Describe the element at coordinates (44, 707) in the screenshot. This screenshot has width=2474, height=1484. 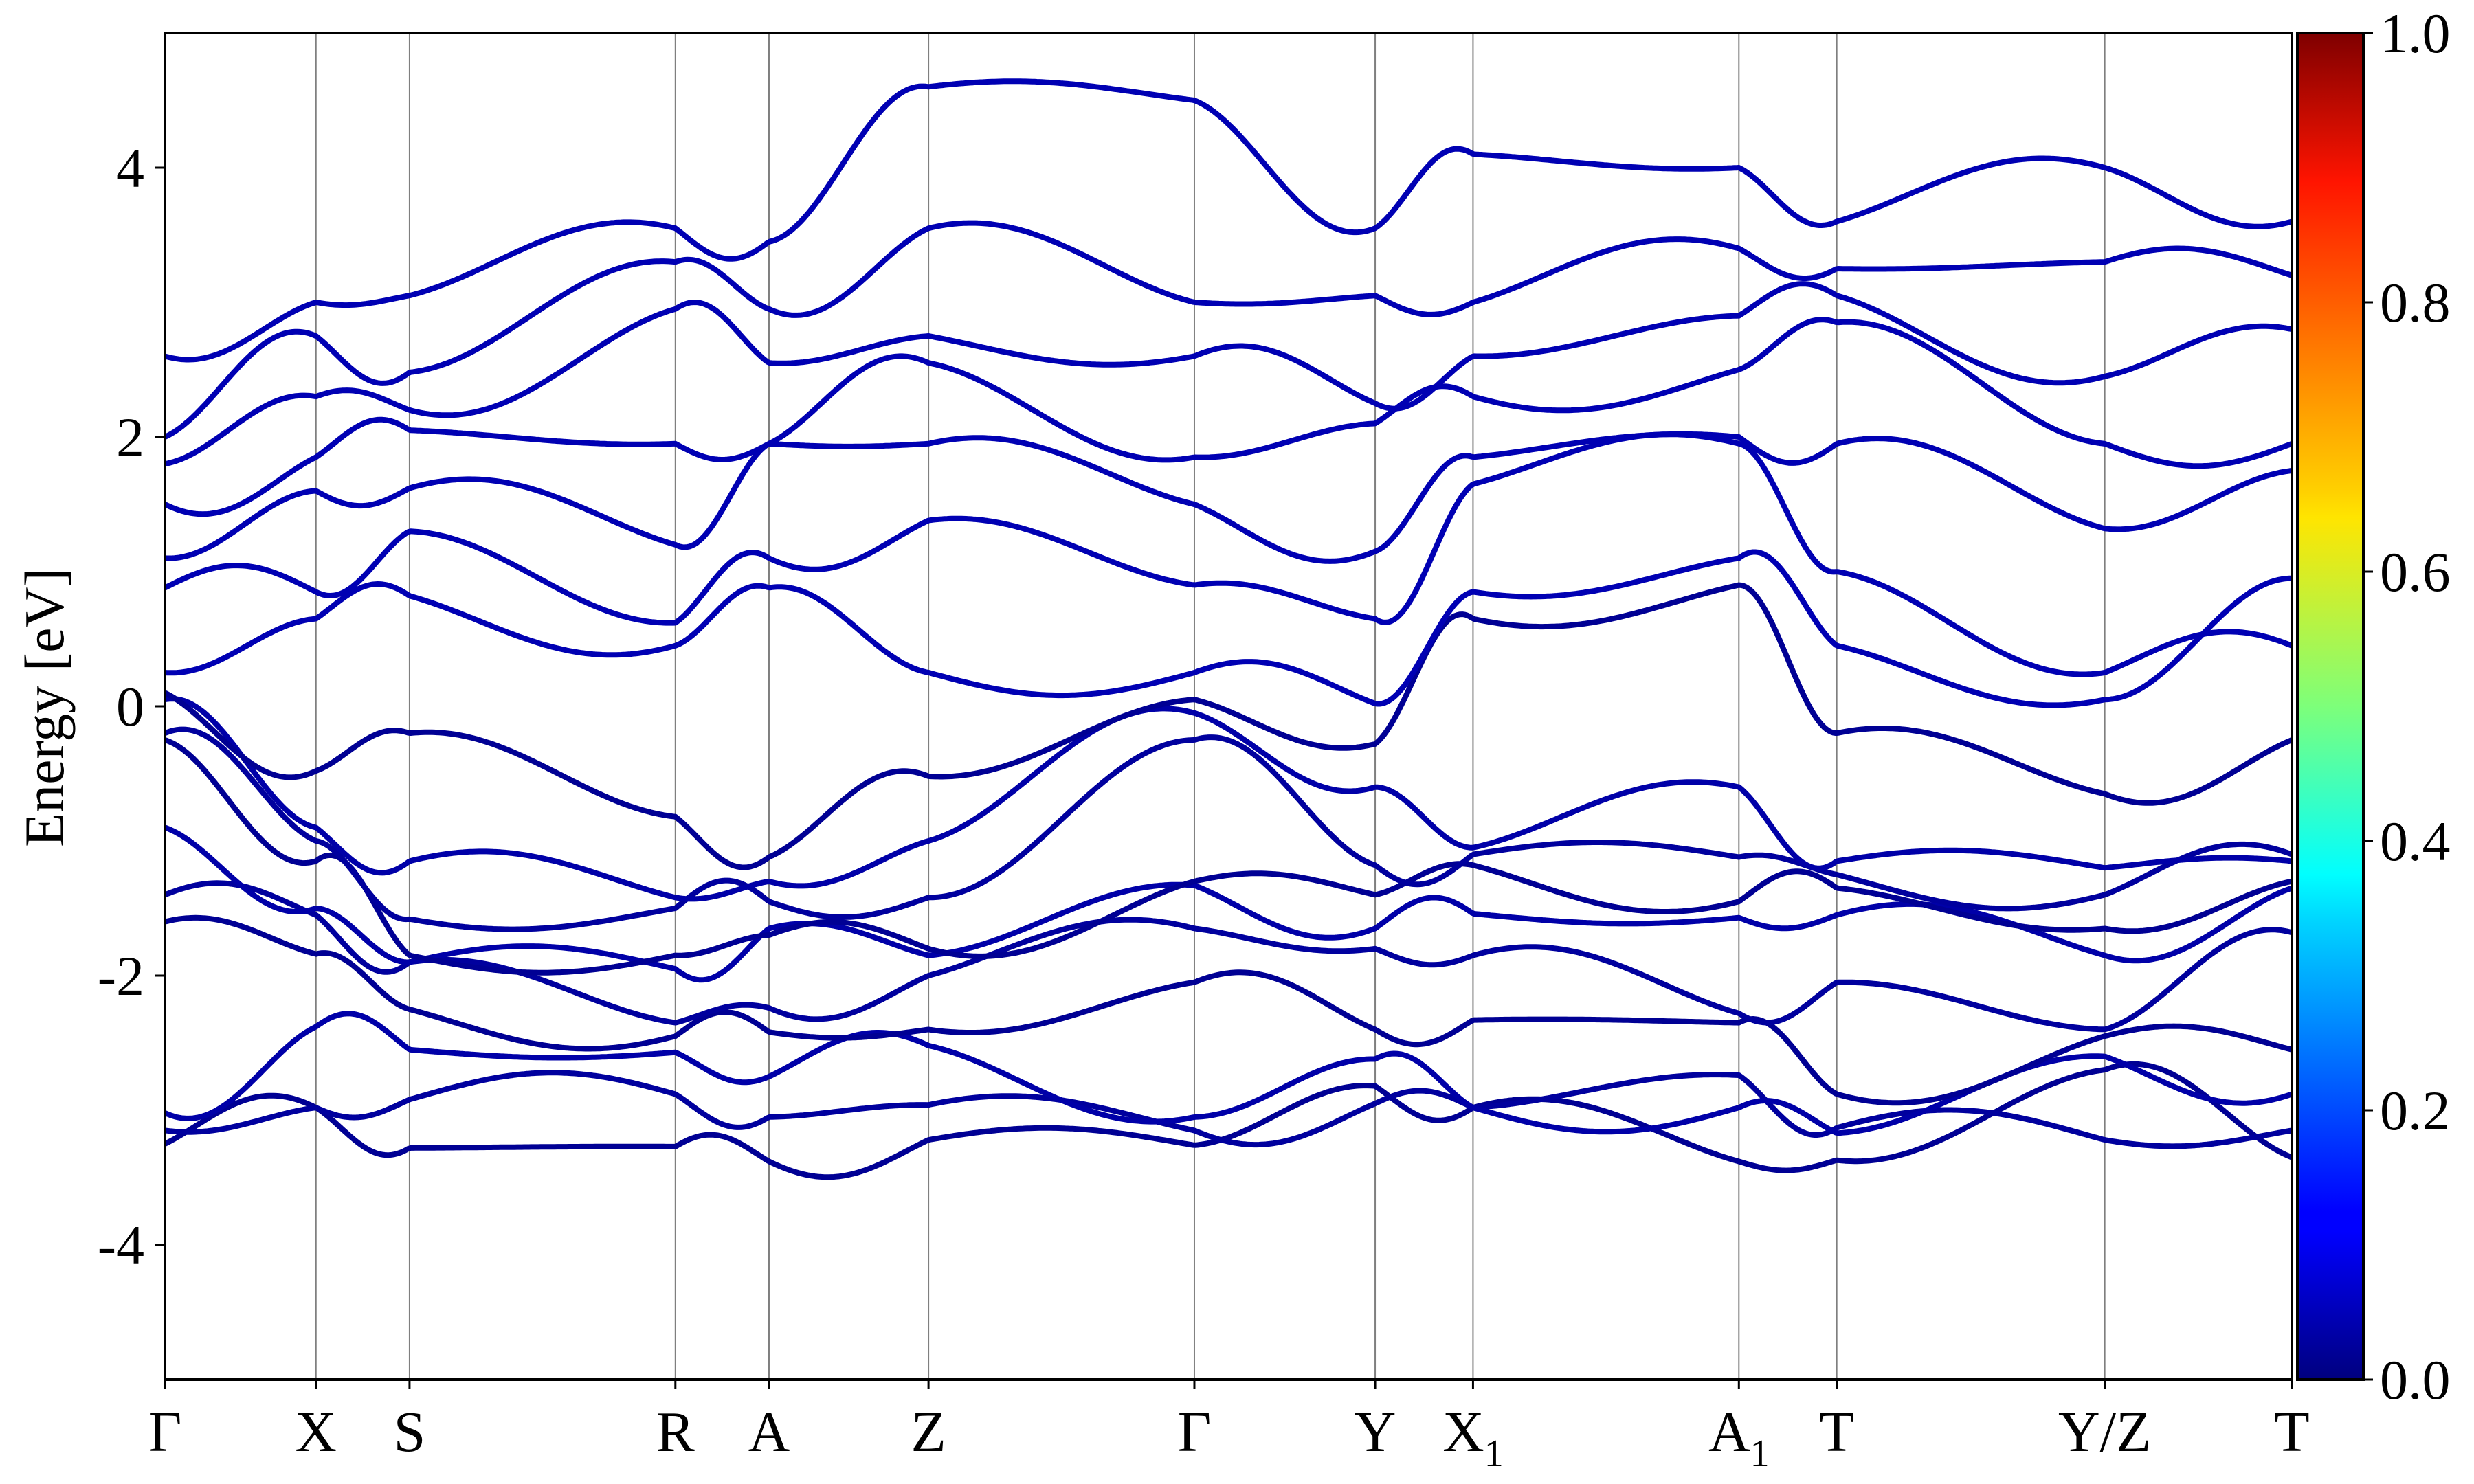
I see `y-axis-label: Energy [eV]` at that location.